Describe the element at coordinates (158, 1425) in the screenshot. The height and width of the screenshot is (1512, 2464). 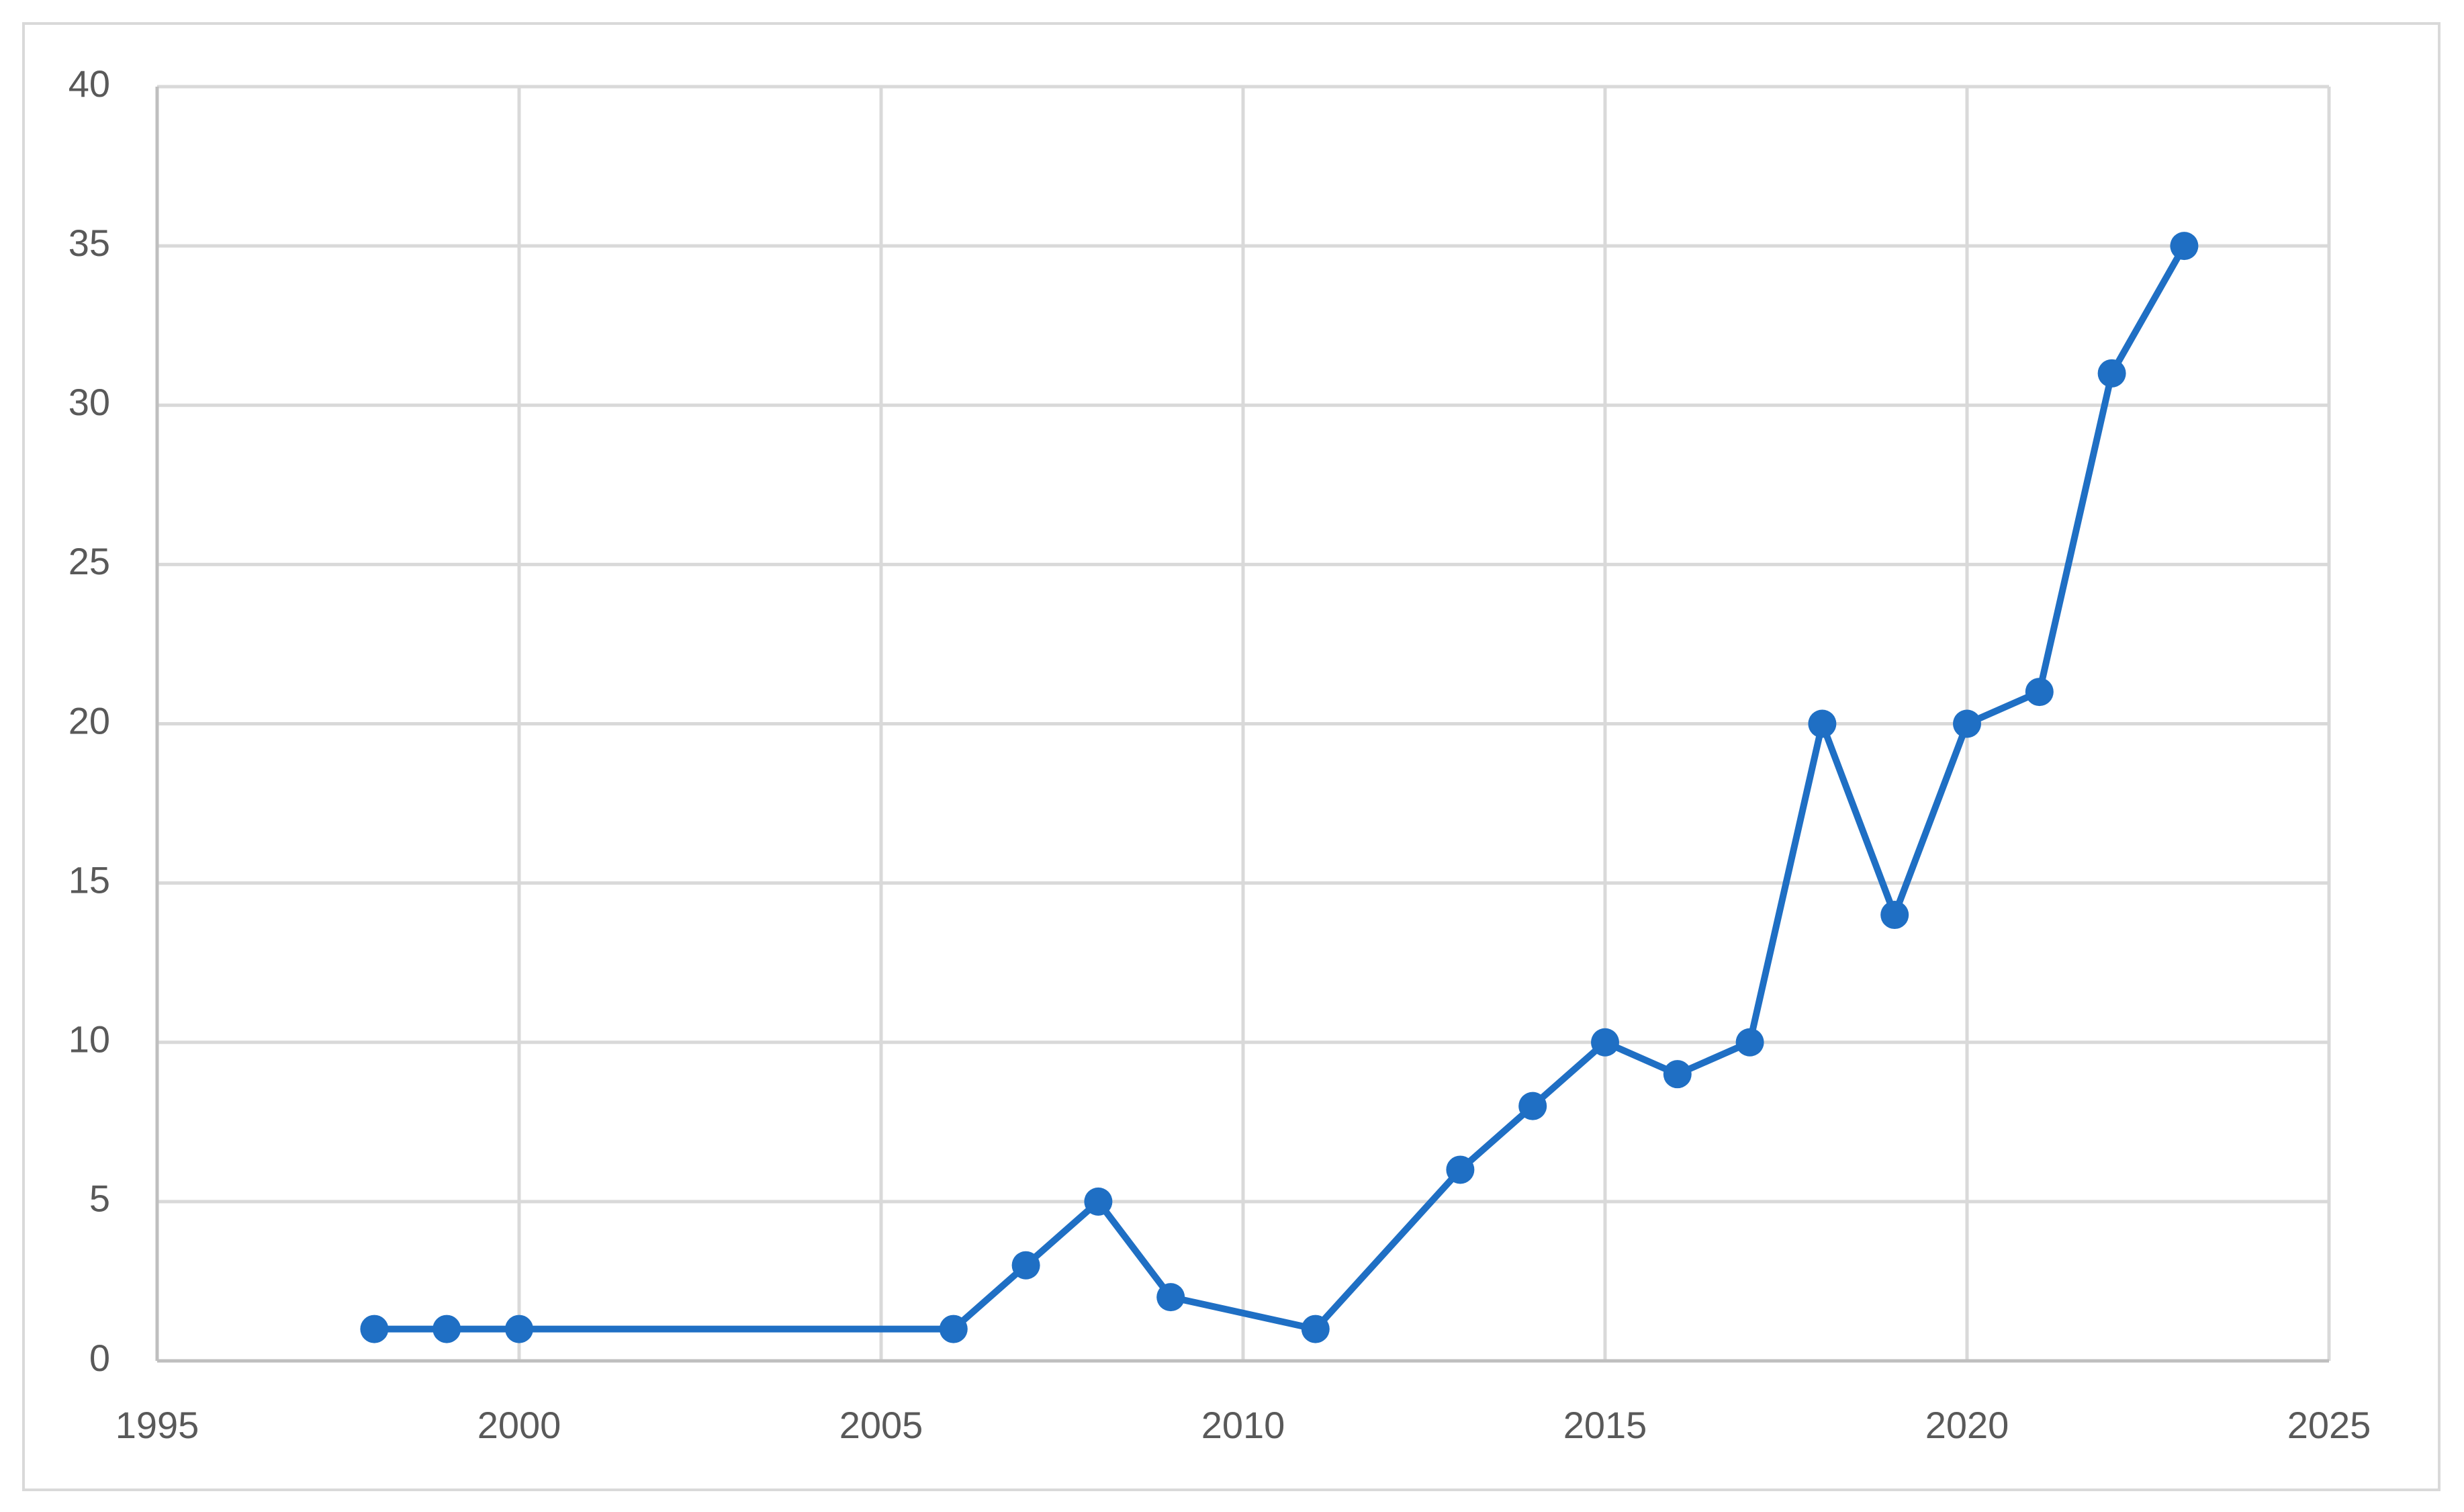
I see `x-tick-label: 1995` at that location.